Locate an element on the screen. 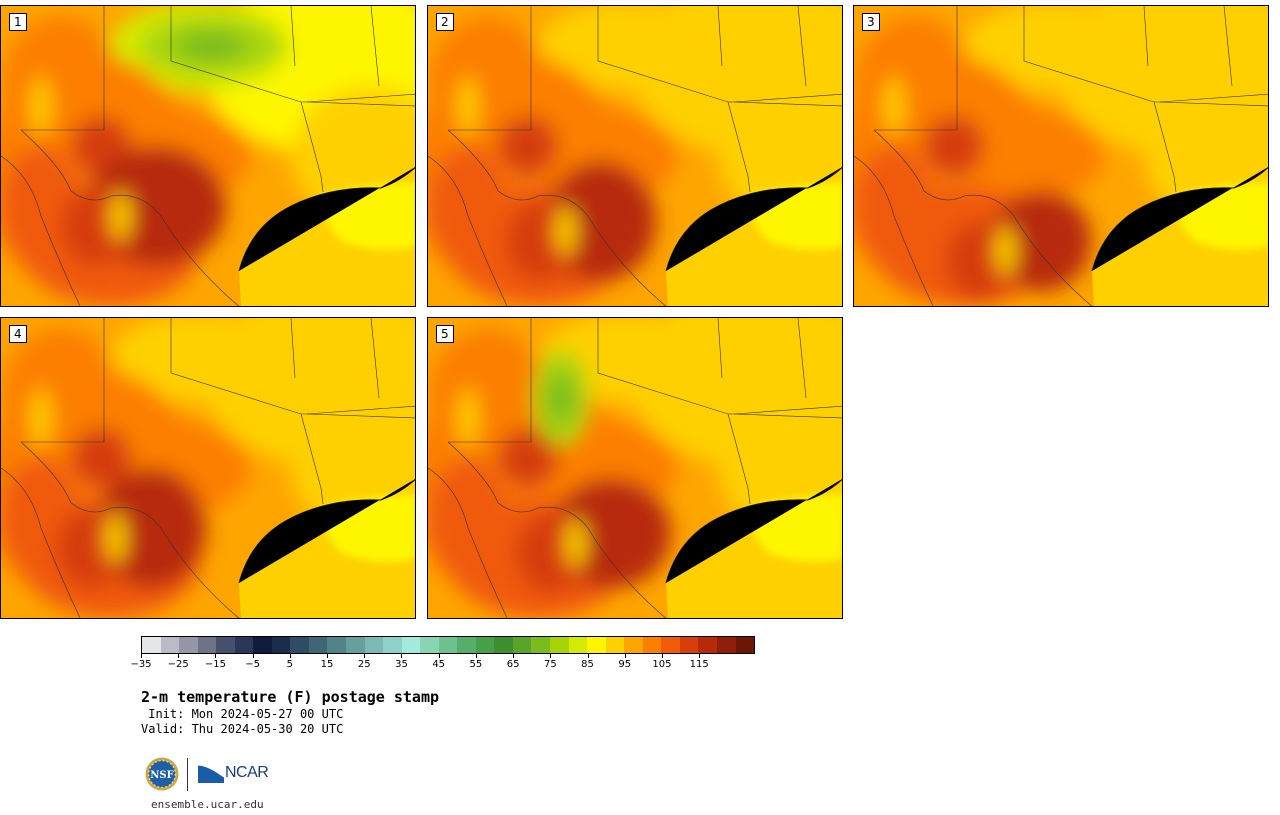  init-time: Init: Mon 2024-05-27 00 UTC is located at coordinates (242, 714).